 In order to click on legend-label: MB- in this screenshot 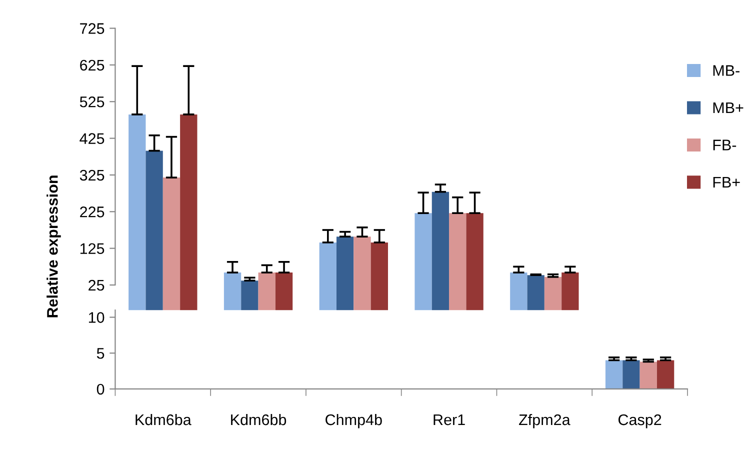, I will do `click(726, 70)`.